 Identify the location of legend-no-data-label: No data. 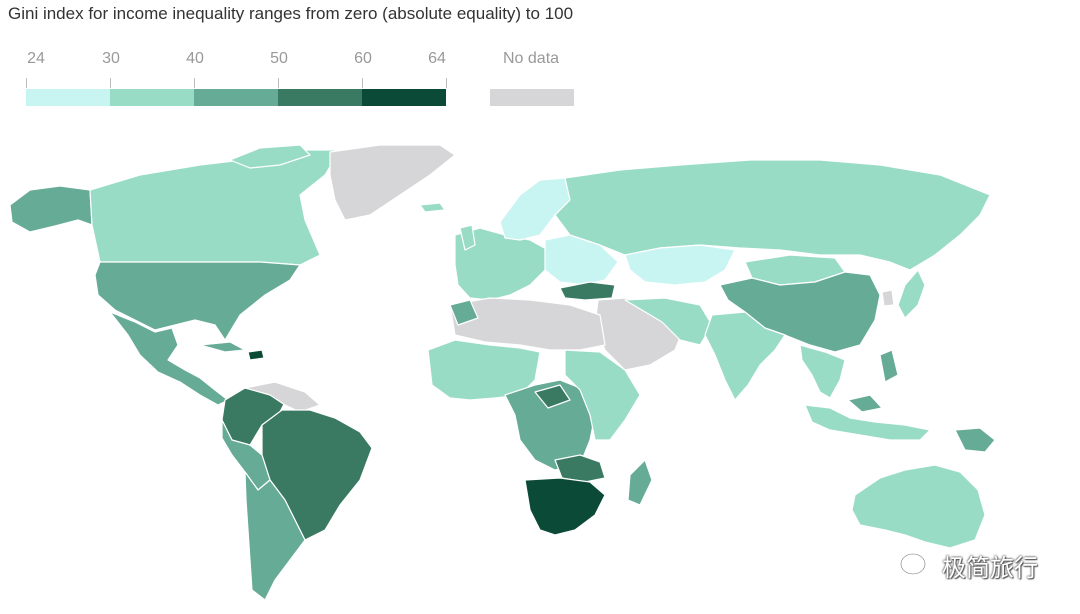
(531, 58).